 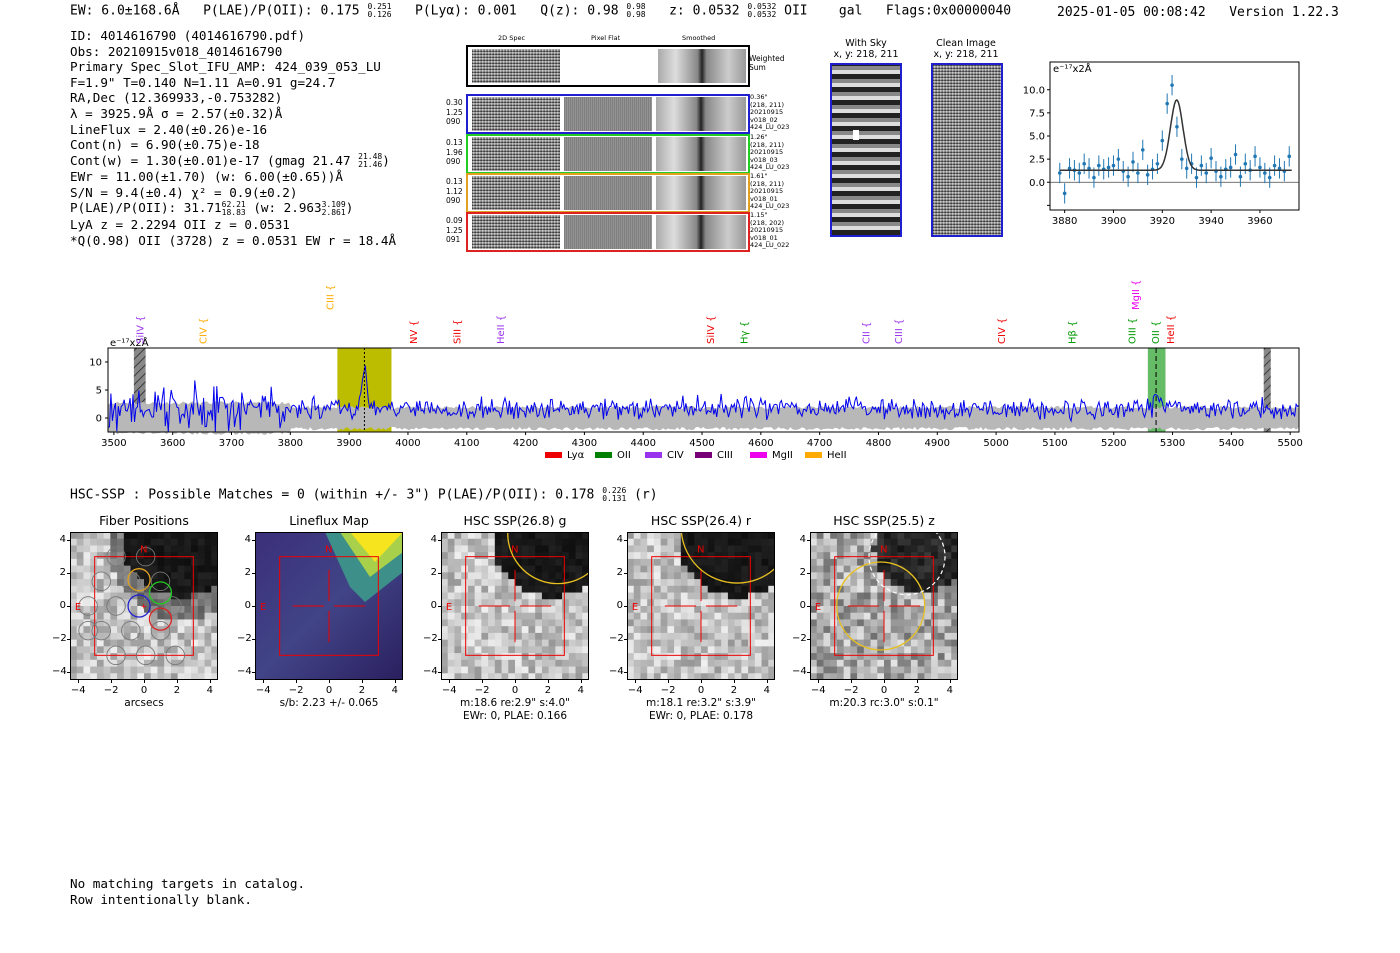 What do you see at coordinates (515, 520) in the screenshot?
I see `panel-title-3: HSC SSP(26.8) g` at bounding box center [515, 520].